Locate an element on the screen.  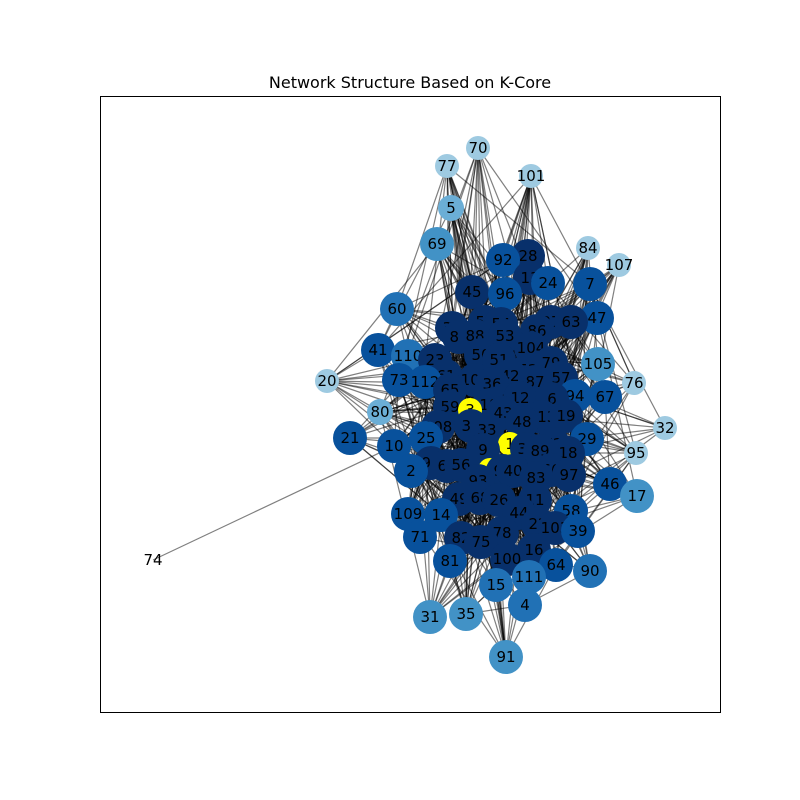
node-97: 97 is located at coordinates (569, 475).